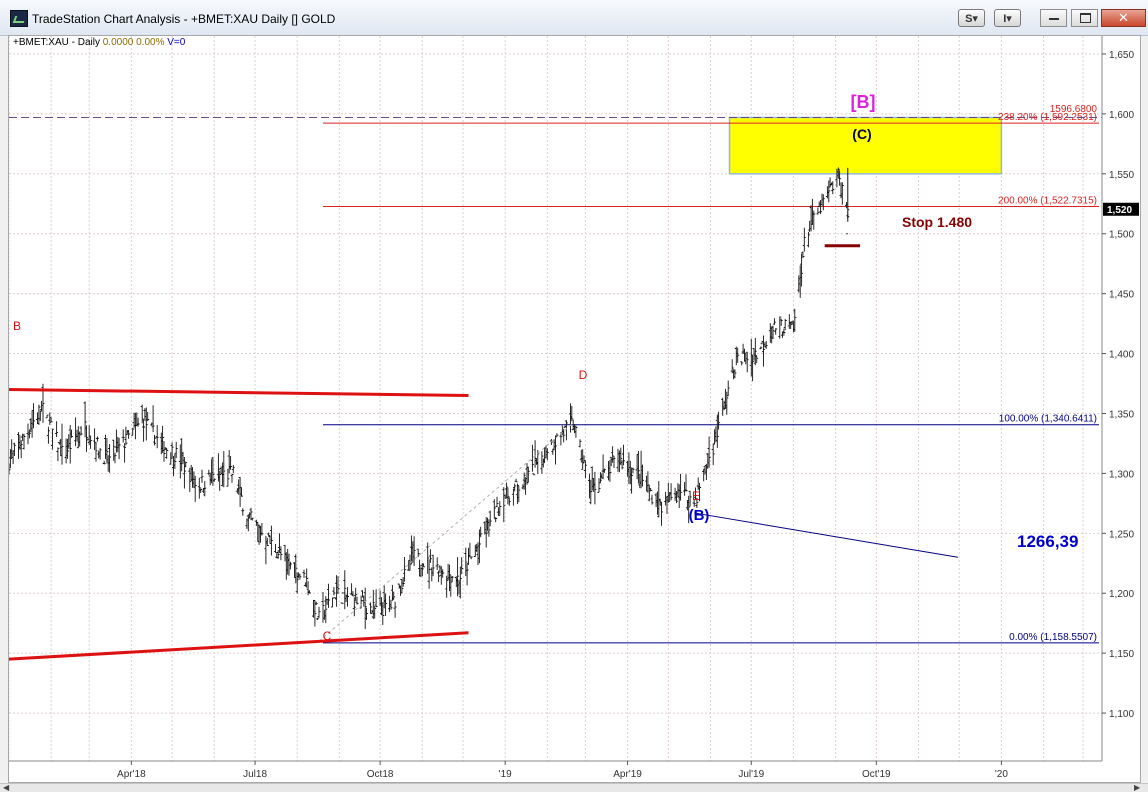  I want to click on maximize-button, so click(1084, 18).